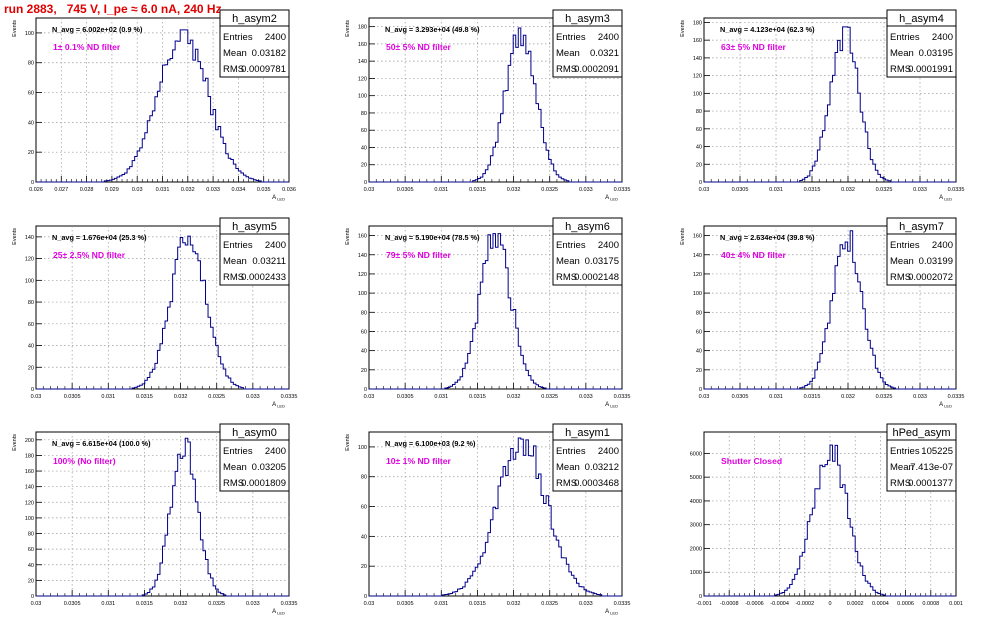 The image size is (996, 622). I want to click on x-tick-label: 0.0325, so click(216, 604).